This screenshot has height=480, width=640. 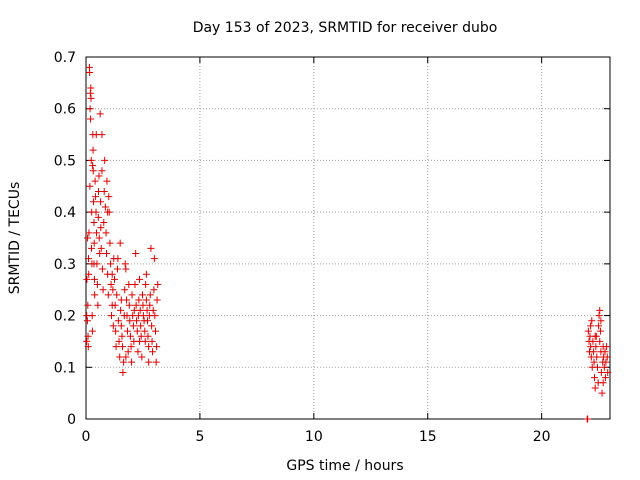 I want to click on x-tick-label: 15, so click(x=428, y=437).